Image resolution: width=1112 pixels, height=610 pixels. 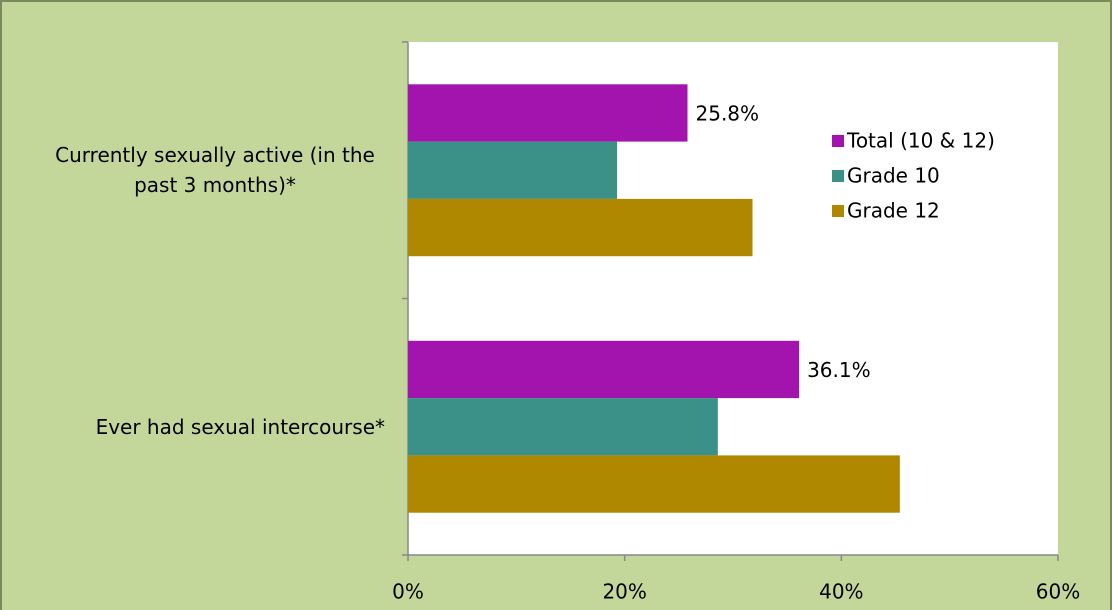 I want to click on x-tick-label: 40%, so click(x=841, y=592).